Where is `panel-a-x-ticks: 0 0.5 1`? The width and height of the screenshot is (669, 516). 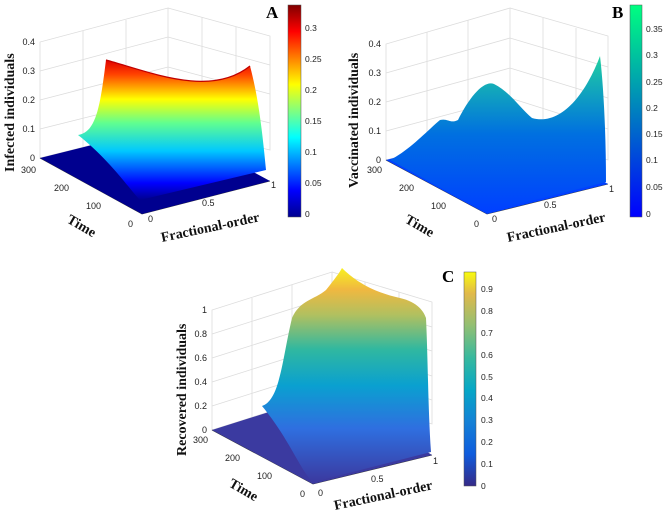 panel-a-x-ticks: 0 0.5 1 is located at coordinates (212, 202).